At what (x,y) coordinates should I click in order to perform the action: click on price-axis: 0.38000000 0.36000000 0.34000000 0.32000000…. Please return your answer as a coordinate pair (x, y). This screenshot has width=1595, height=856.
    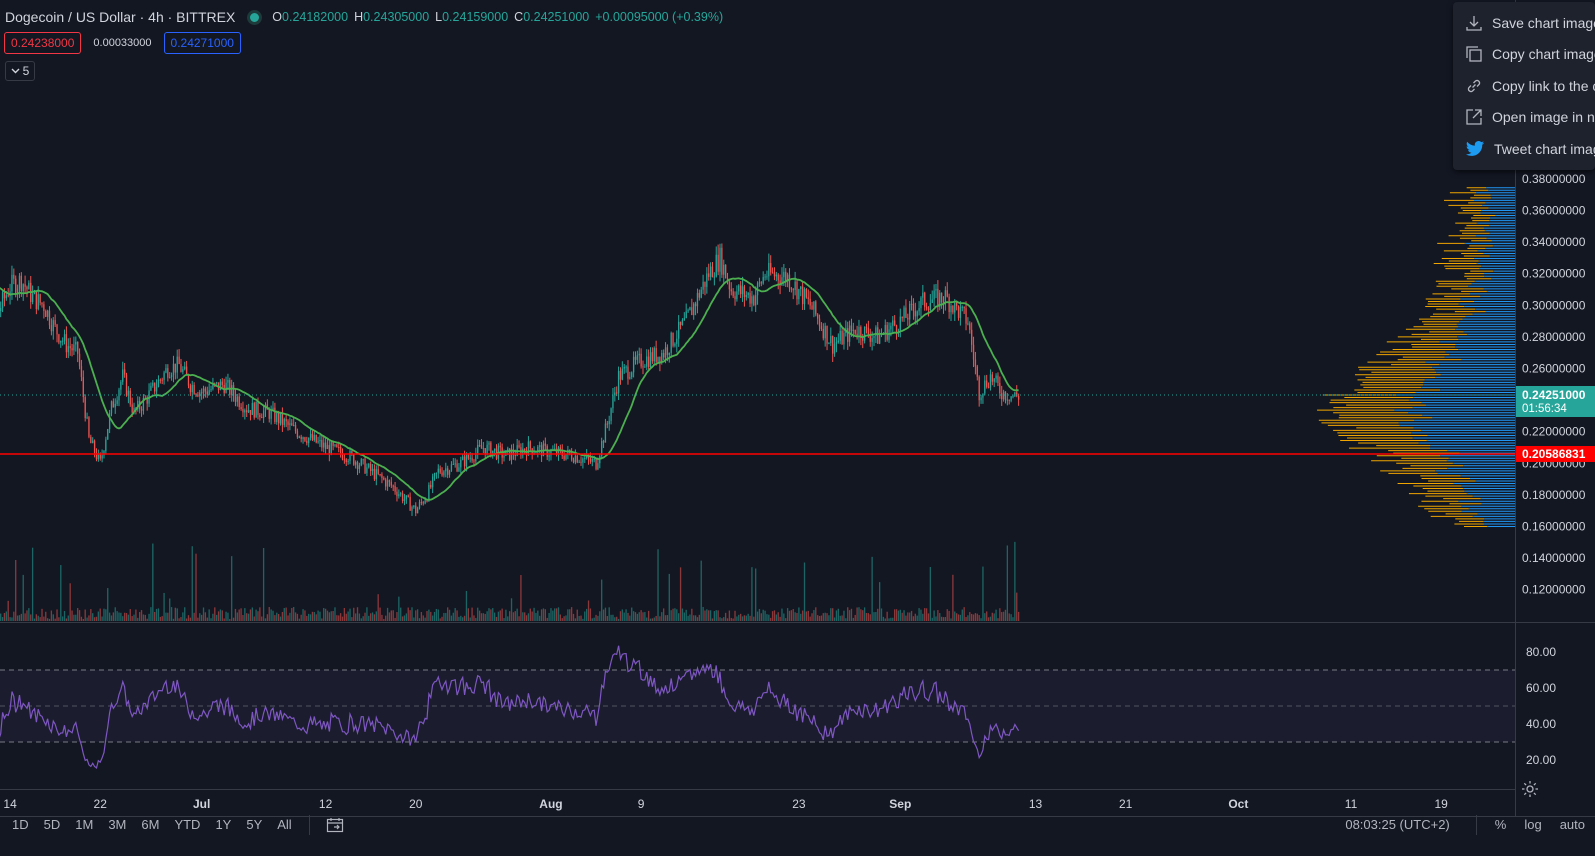
    Looking at the image, I should click on (1554, 384).